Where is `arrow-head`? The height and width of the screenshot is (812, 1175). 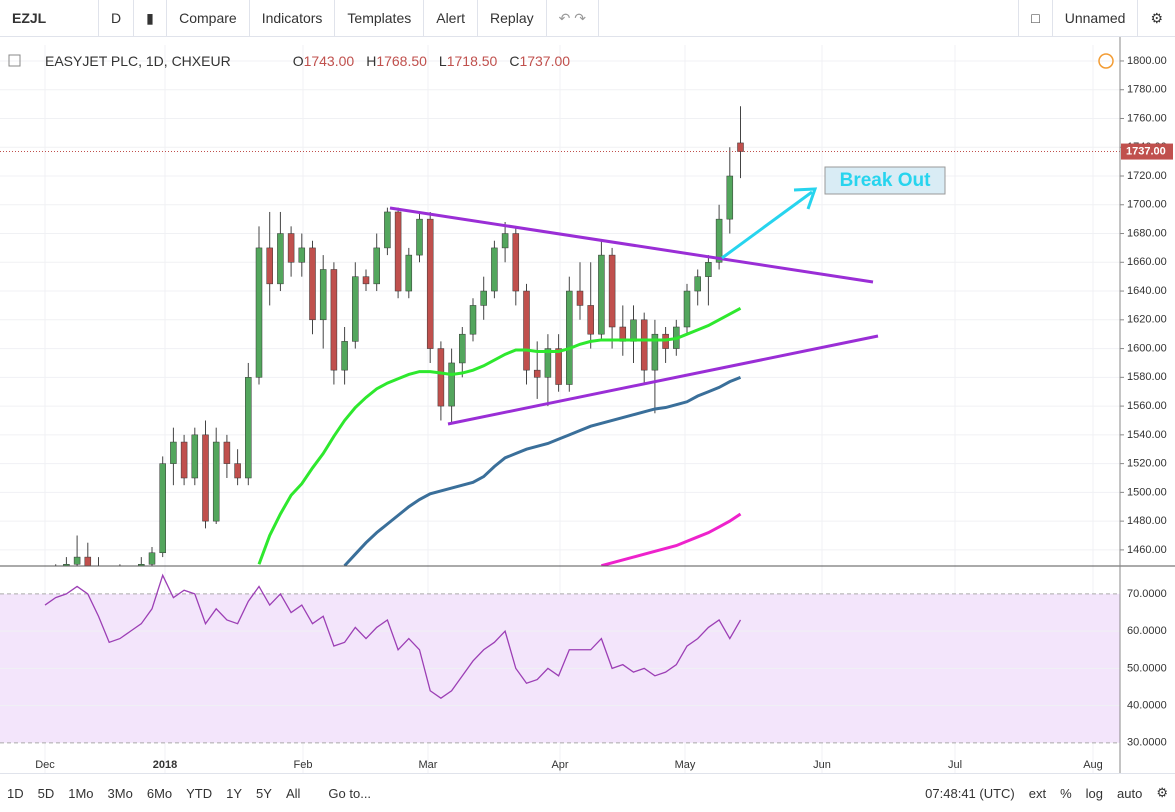 arrow-head is located at coordinates (805, 198).